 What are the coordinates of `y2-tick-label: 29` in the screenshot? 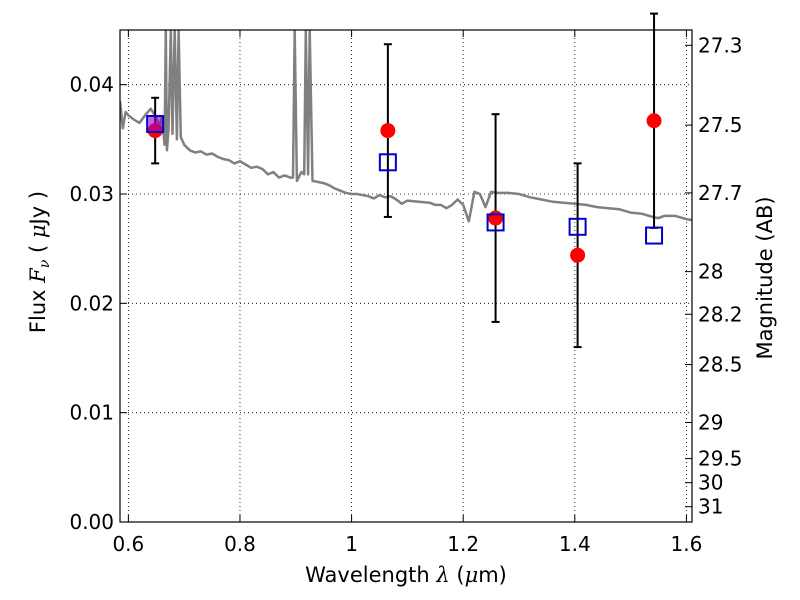 It's located at (710, 423).